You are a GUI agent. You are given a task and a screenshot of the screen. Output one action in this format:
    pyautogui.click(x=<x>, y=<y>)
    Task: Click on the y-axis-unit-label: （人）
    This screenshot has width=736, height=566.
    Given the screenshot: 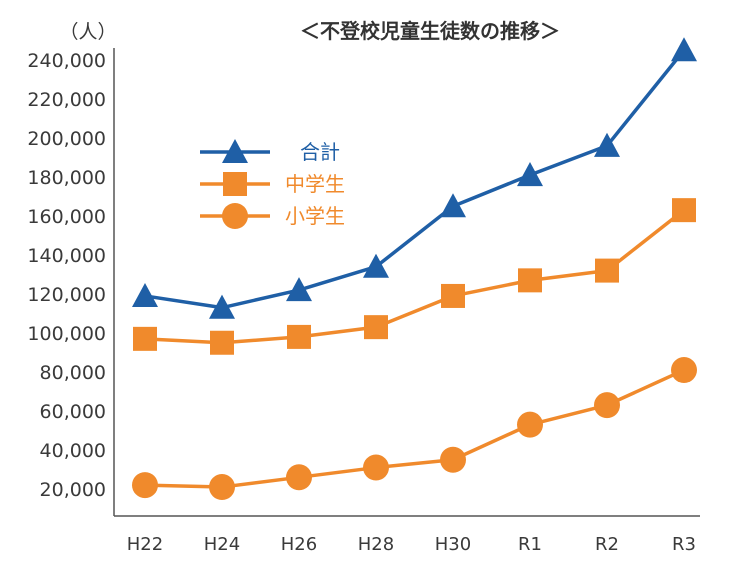 What is the action you would take?
    pyautogui.click(x=87, y=32)
    